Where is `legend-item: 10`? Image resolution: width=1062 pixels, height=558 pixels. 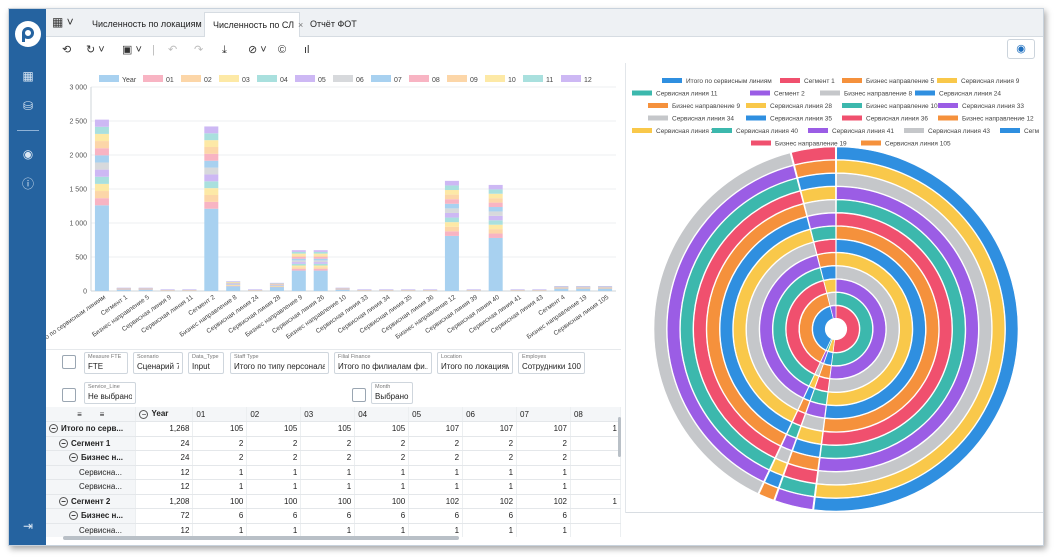
legend-item: 10 is located at coordinates (500, 79).